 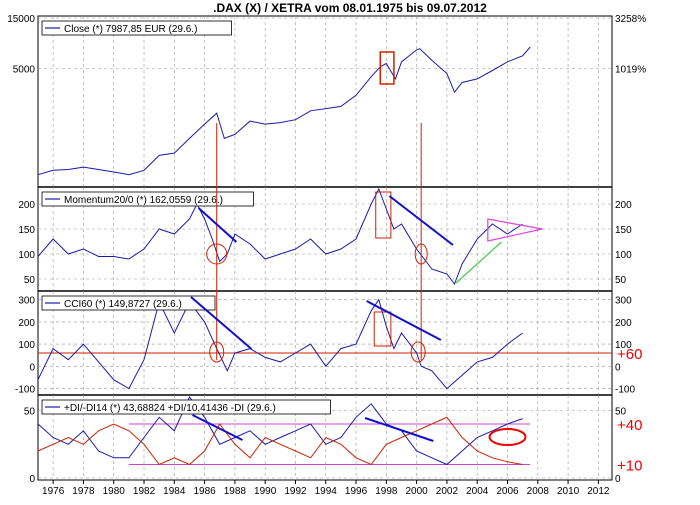 I want to click on x-tick-label: 2008, so click(x=538, y=491).